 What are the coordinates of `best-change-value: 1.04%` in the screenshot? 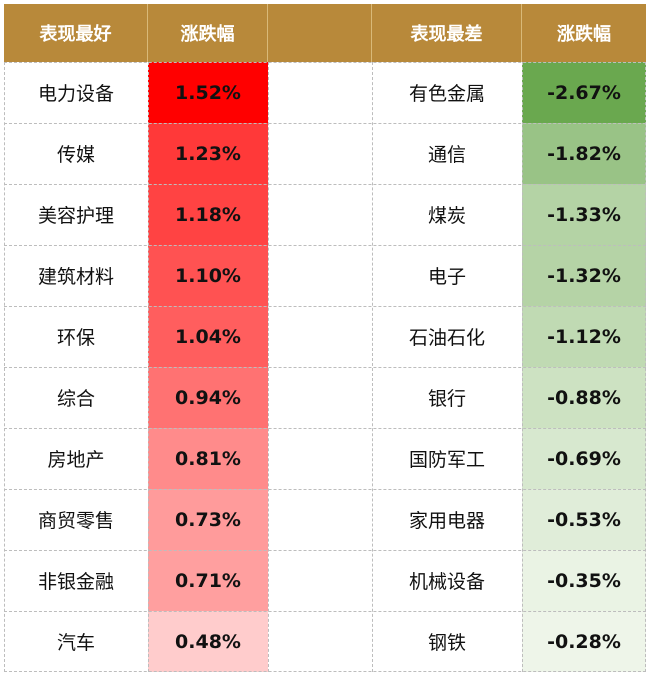 It's located at (208, 336).